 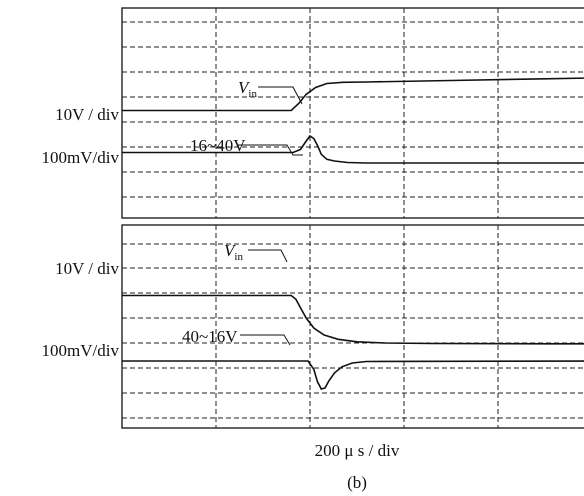 I want to click on bottom-vin-annotation: Vin, so click(x=233, y=252).